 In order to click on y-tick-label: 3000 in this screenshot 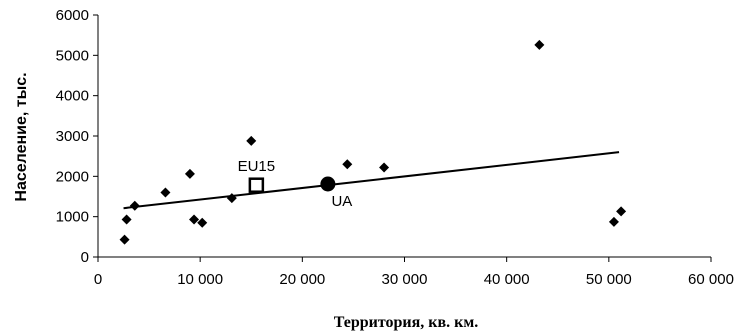, I will do `click(72, 136)`.